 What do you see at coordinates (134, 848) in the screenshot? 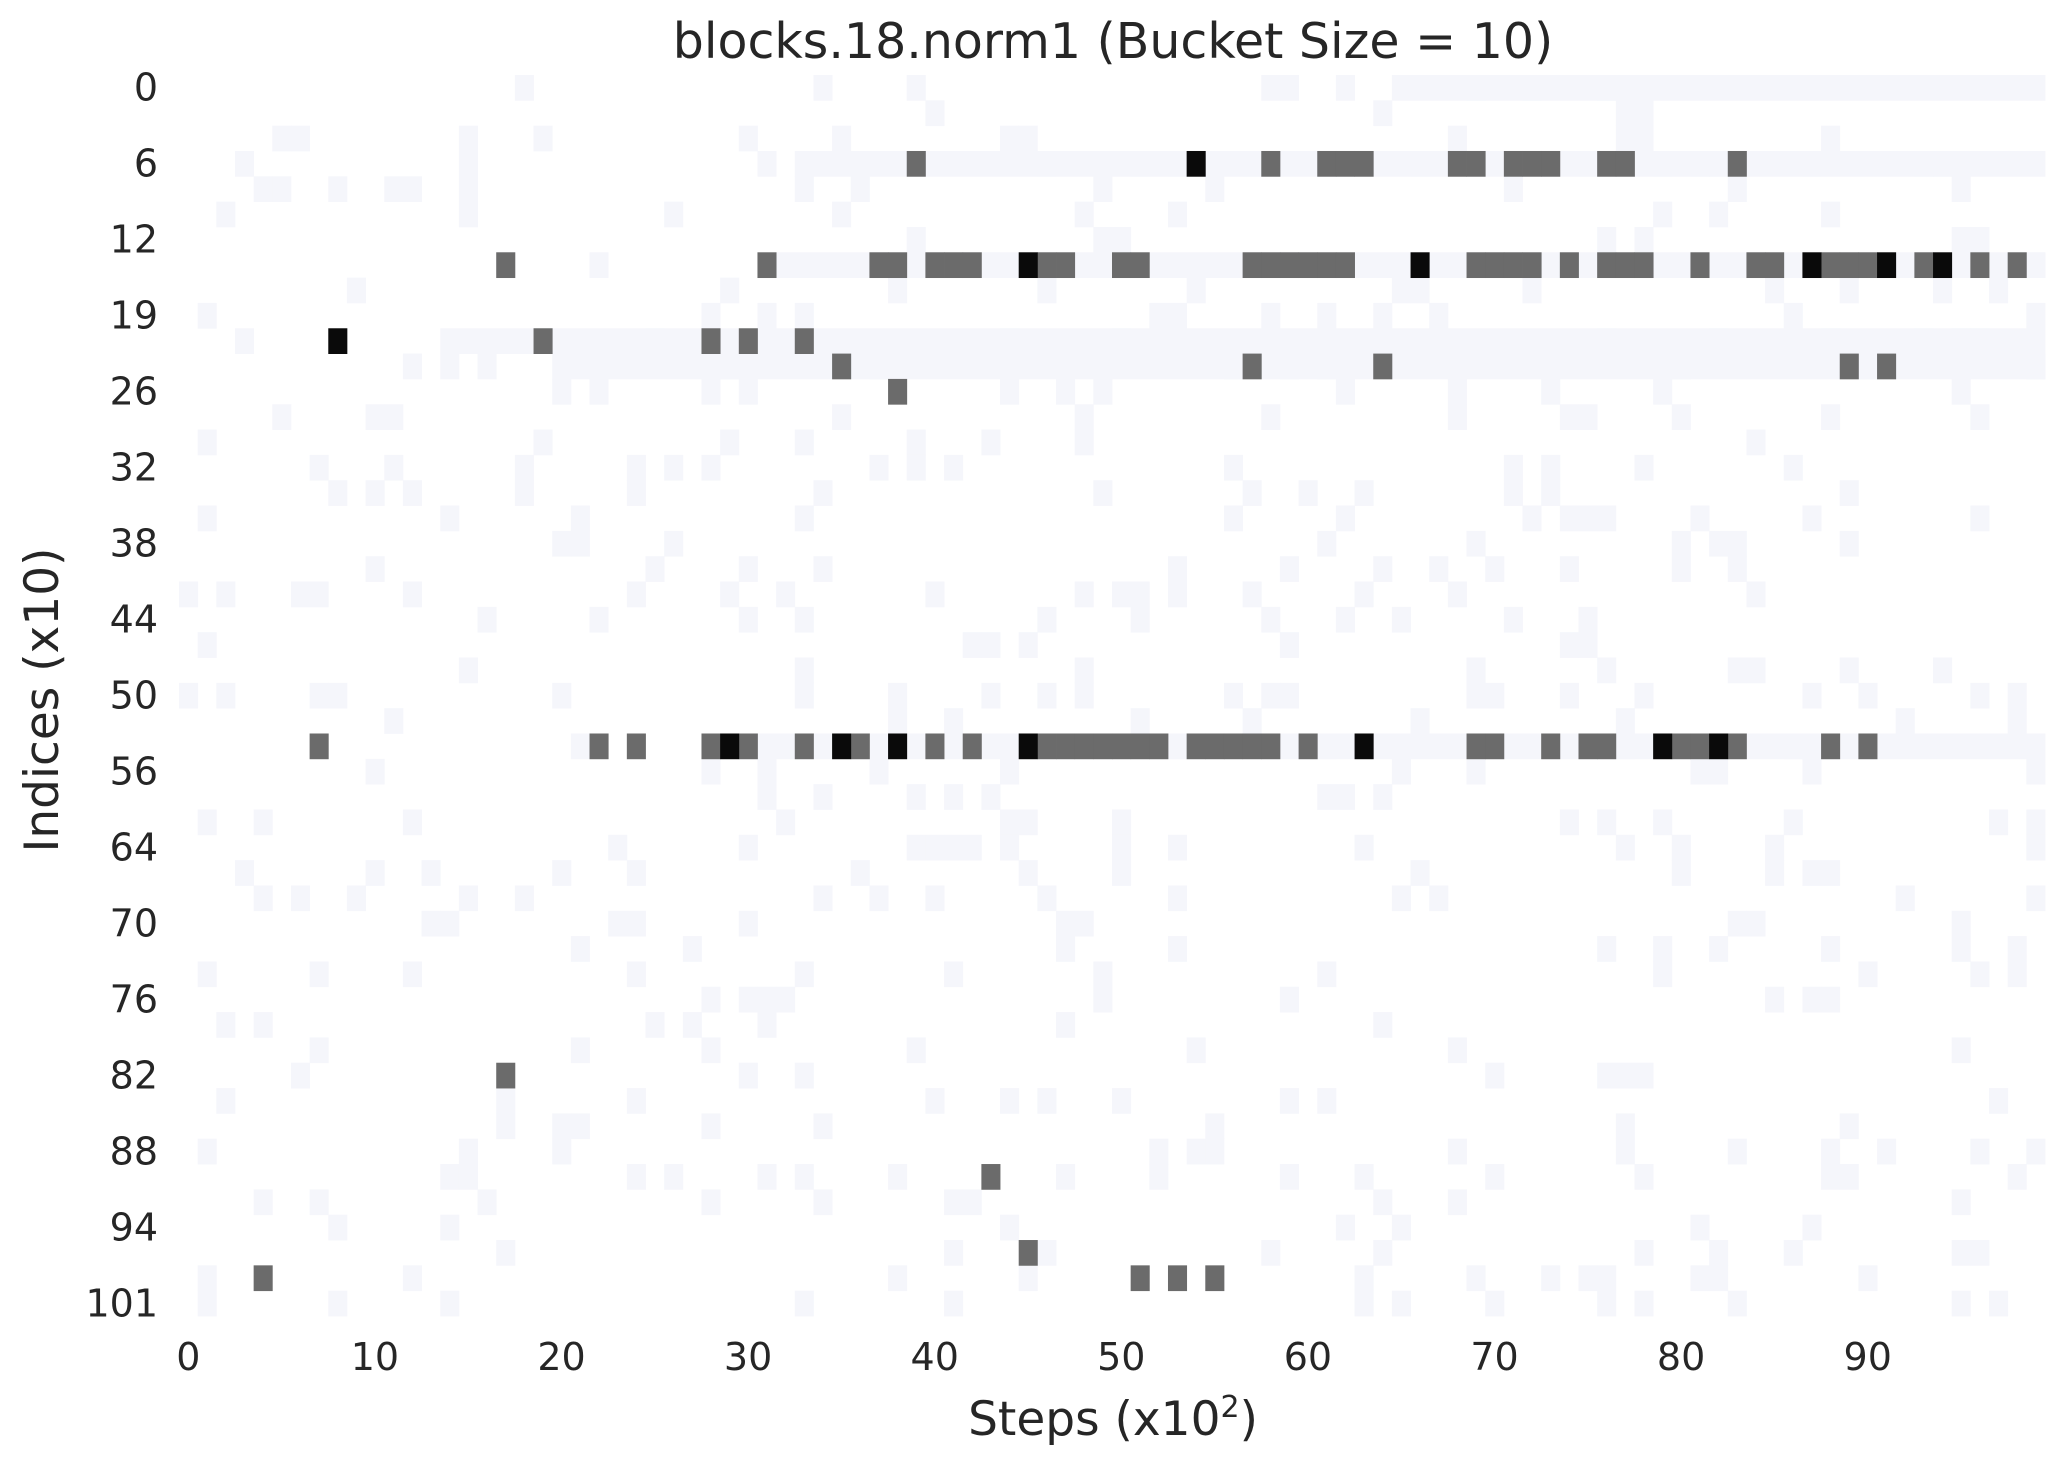
I see `y-tick-label: 64` at bounding box center [134, 848].